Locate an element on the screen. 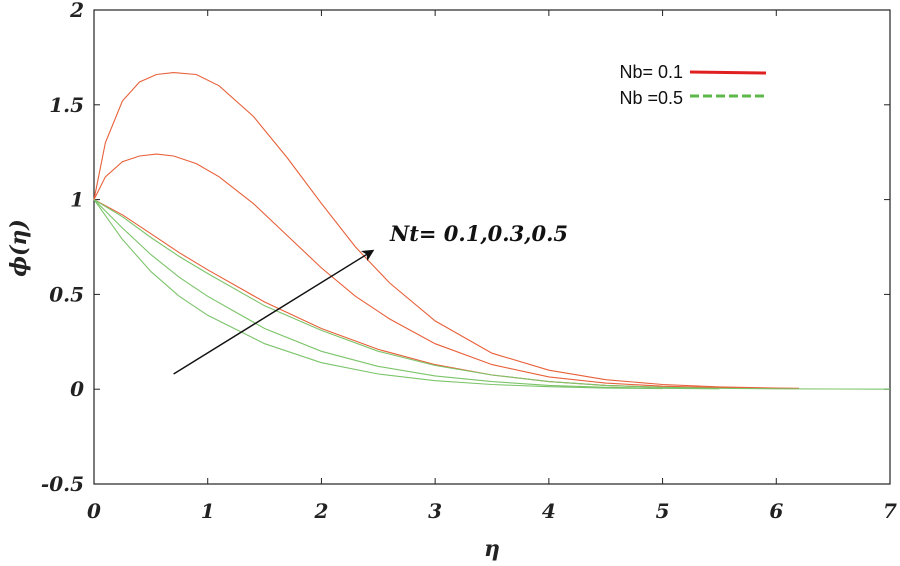  legend-swatch is located at coordinates (728, 72).